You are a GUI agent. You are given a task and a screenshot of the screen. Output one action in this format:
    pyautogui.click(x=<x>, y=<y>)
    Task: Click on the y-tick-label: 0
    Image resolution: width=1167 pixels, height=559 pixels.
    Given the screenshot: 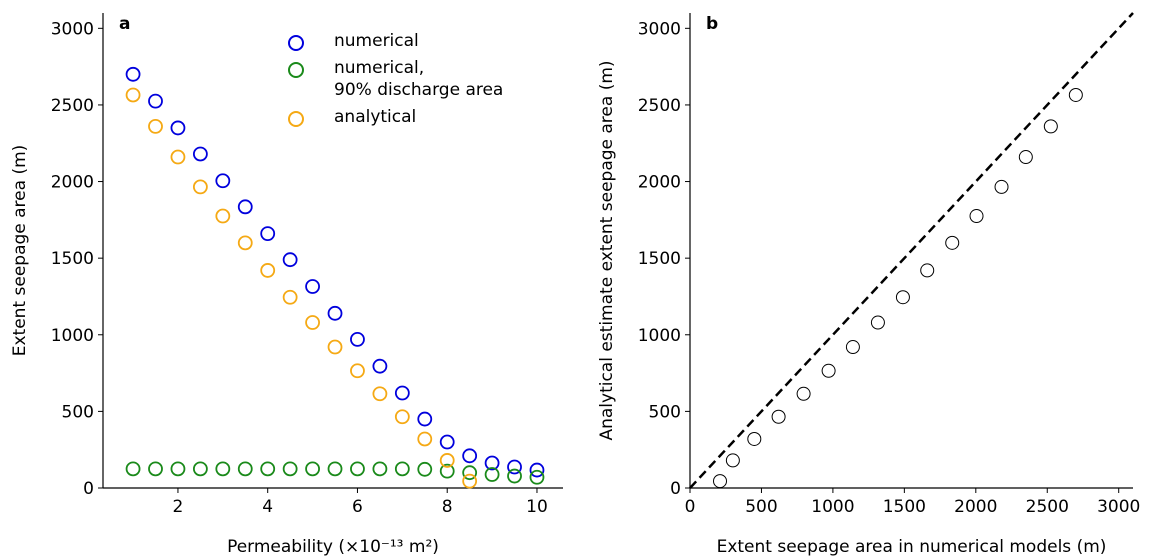 What is the action you would take?
    pyautogui.click(x=675, y=489)
    